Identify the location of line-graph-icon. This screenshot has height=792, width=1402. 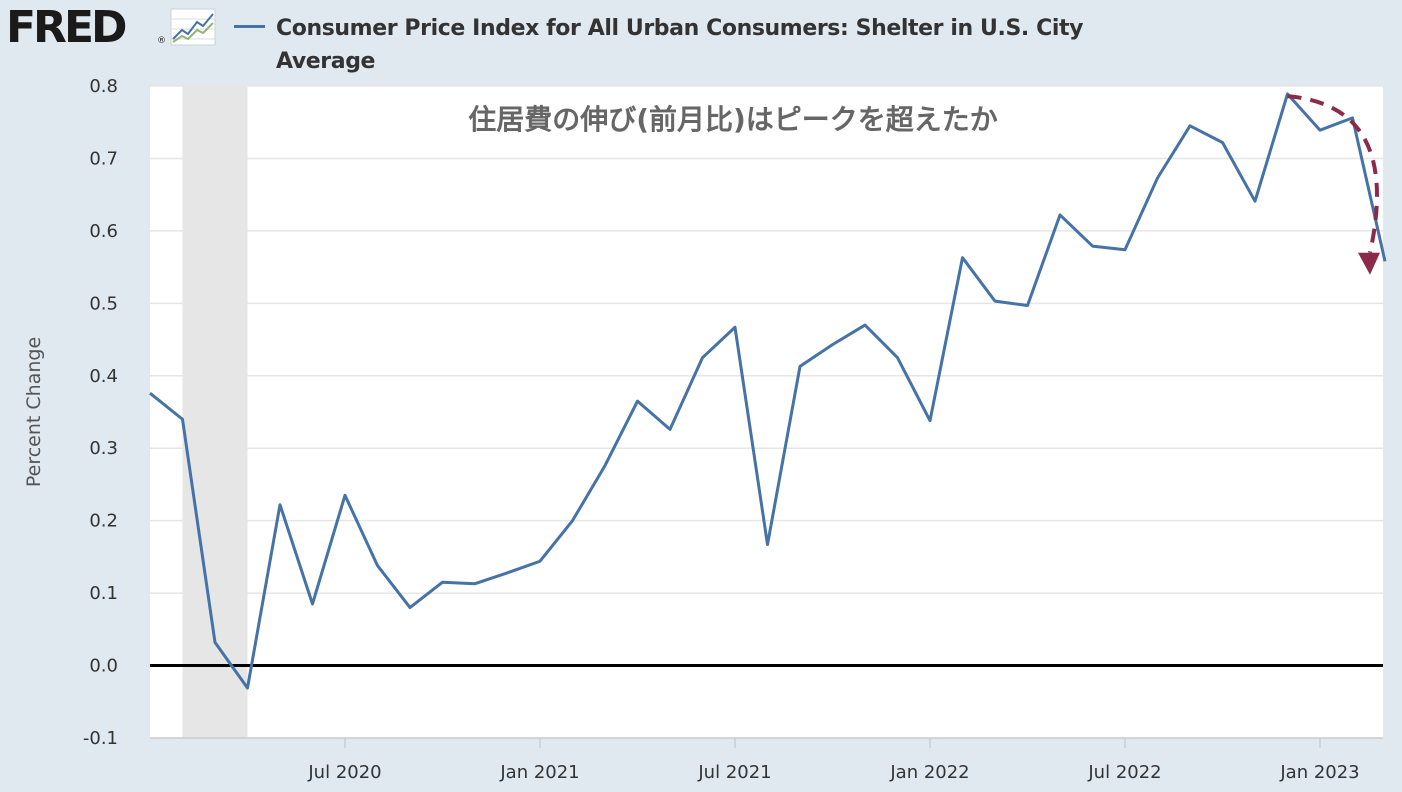
(193, 27).